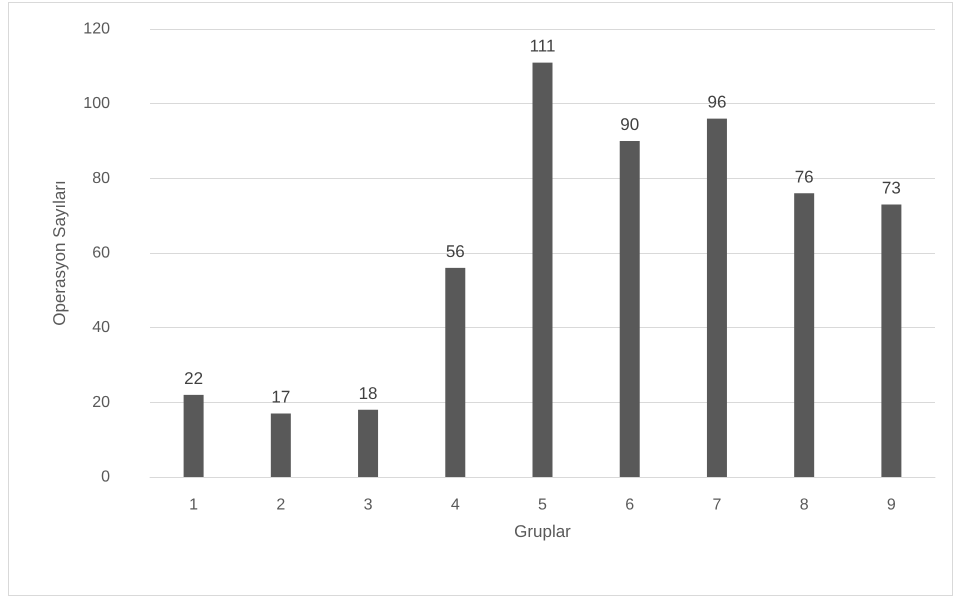 The image size is (961, 600). Describe the element at coordinates (804, 505) in the screenshot. I see `x-tick-label: 8` at that location.